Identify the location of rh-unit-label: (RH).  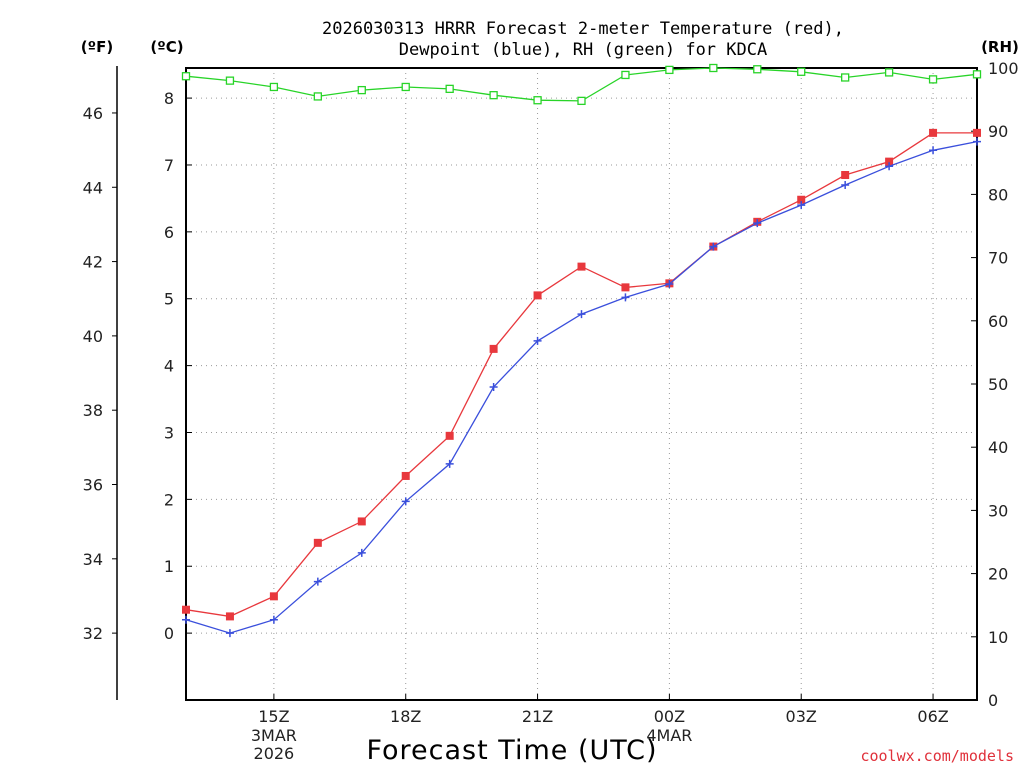
(1000, 47).